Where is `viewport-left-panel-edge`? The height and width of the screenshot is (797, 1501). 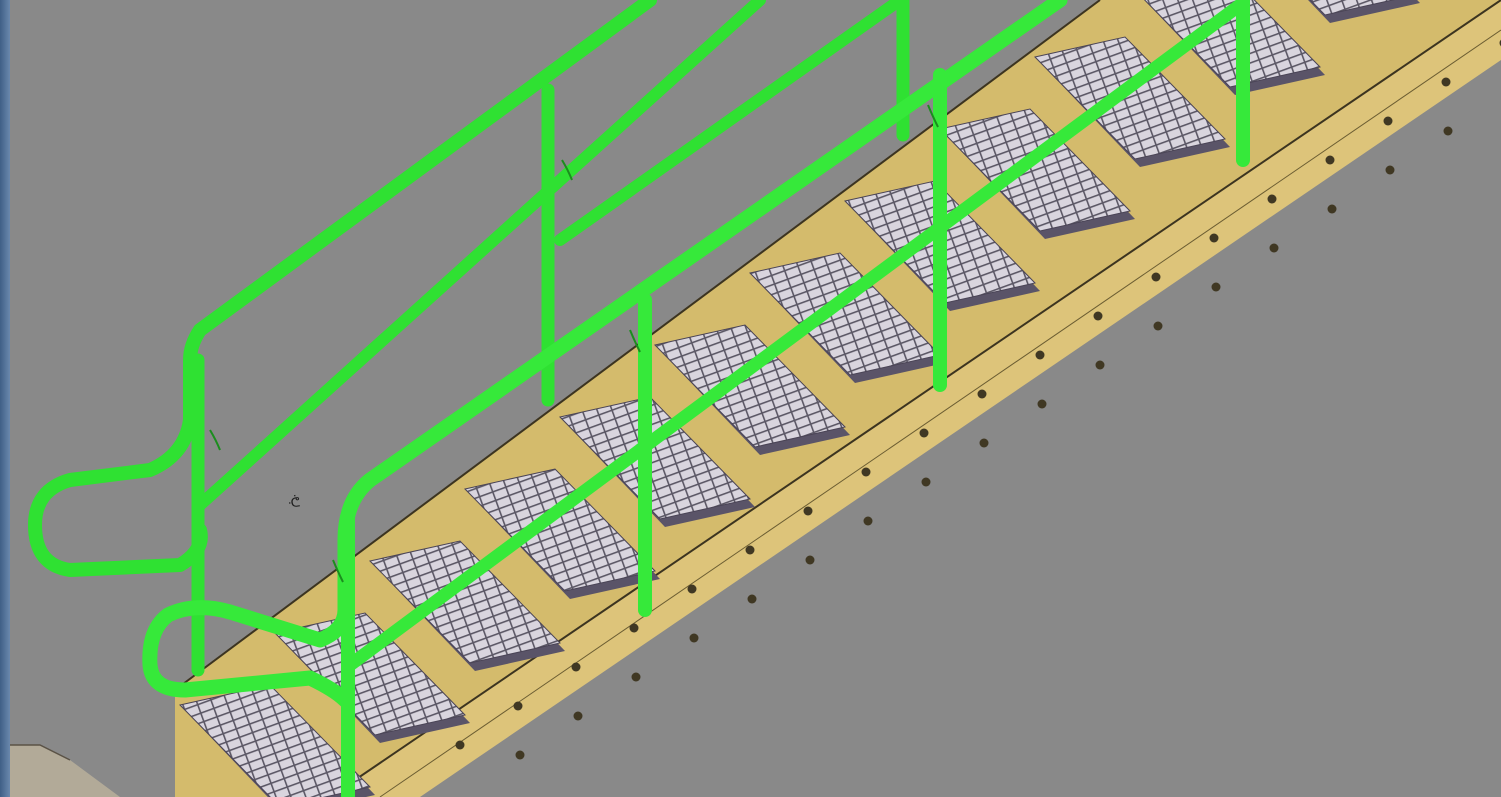
viewport-left-panel-edge is located at coordinates (5, 398).